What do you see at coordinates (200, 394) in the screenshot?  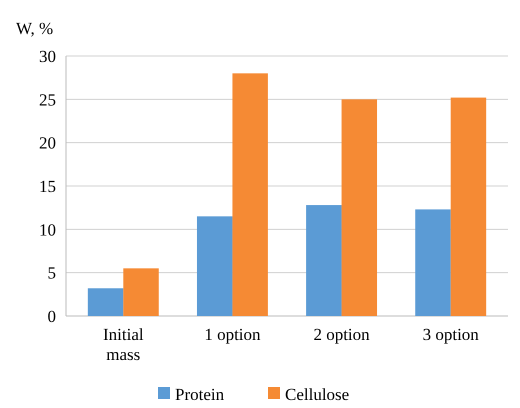 I see `legend-label: Protein` at bounding box center [200, 394].